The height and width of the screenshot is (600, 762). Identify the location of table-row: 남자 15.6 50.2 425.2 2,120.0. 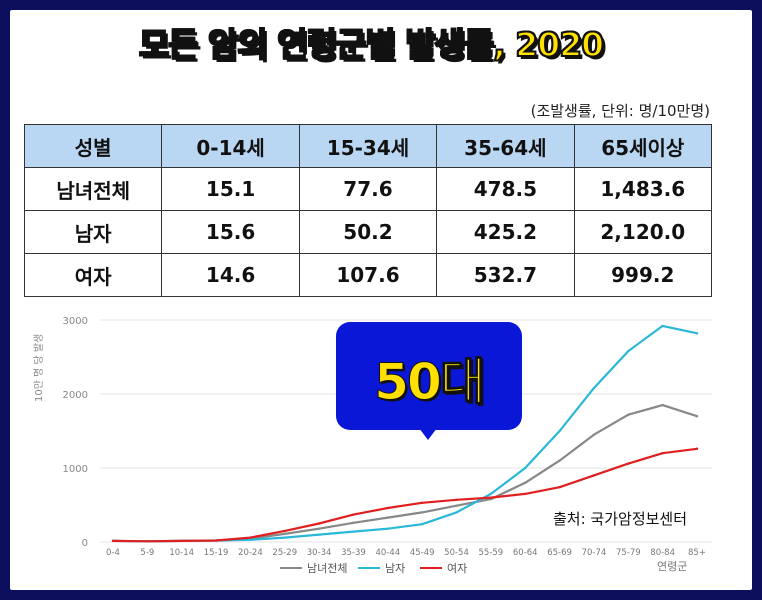
(368, 232).